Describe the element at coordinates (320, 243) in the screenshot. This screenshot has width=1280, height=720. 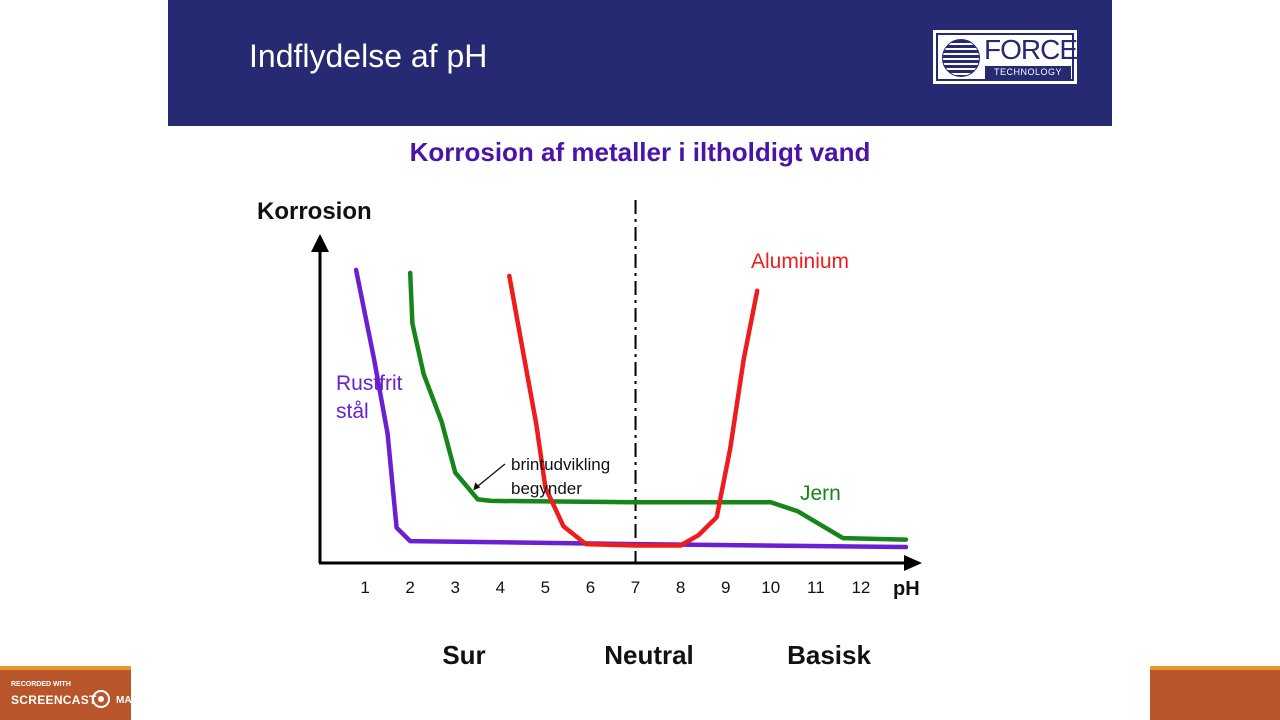
I see `y-axis-arrow` at that location.